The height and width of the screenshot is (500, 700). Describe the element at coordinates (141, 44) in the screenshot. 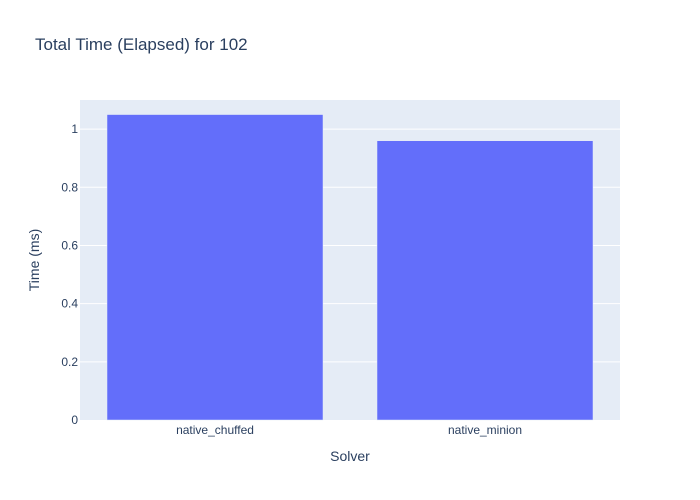

I see `chart-title: Total Time (Elapsed) for 102` at that location.